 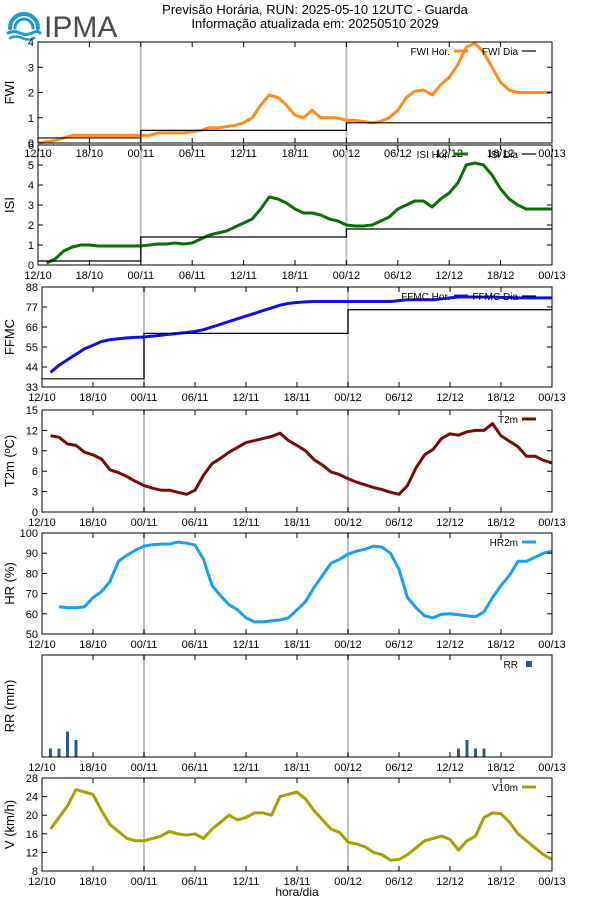 What do you see at coordinates (32, 411) in the screenshot?
I see `y-tick-label: 15` at bounding box center [32, 411].